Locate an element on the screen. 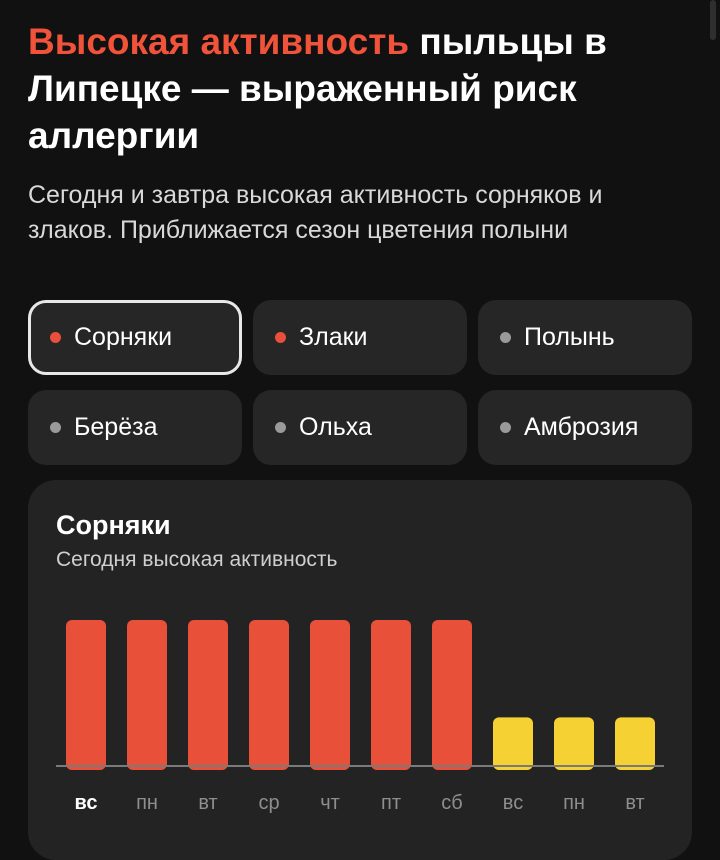  chip-weeds: Сорняки is located at coordinates (135, 337).